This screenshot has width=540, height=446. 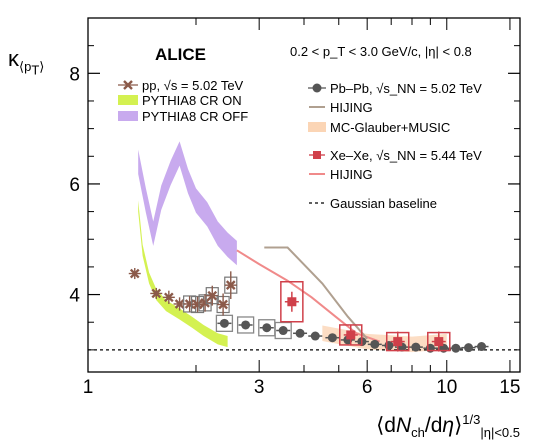 What do you see at coordinates (74, 74) in the screenshot?
I see `y-tick-label: 8` at bounding box center [74, 74].